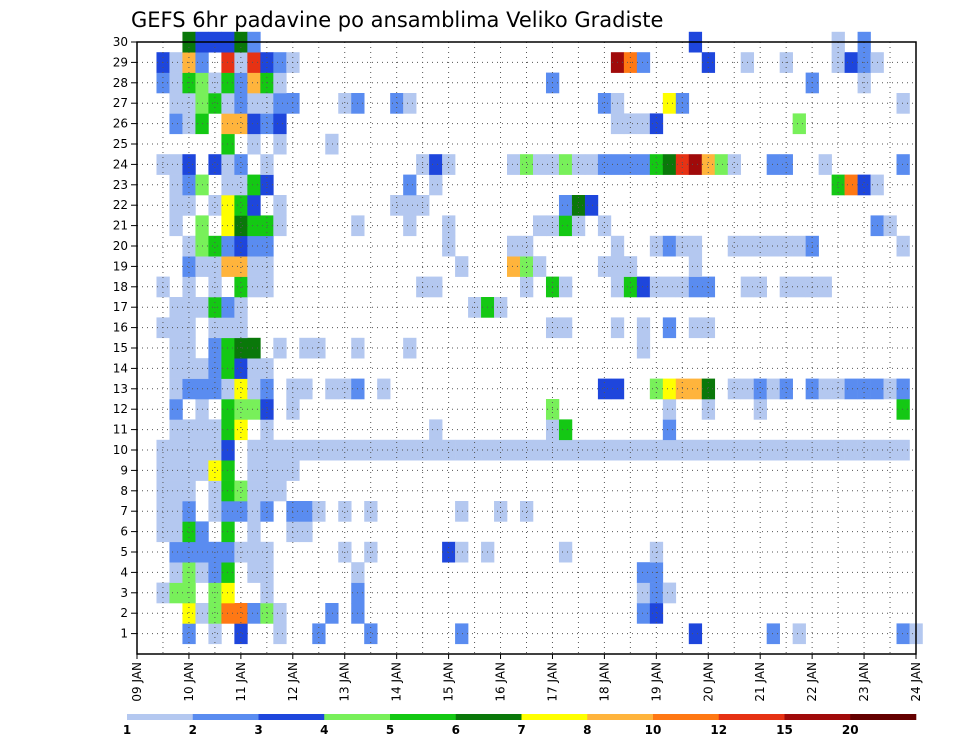 The image size is (960, 742). Describe the element at coordinates (124, 593) in the screenshot. I see `y-tick-label: 3` at that location.